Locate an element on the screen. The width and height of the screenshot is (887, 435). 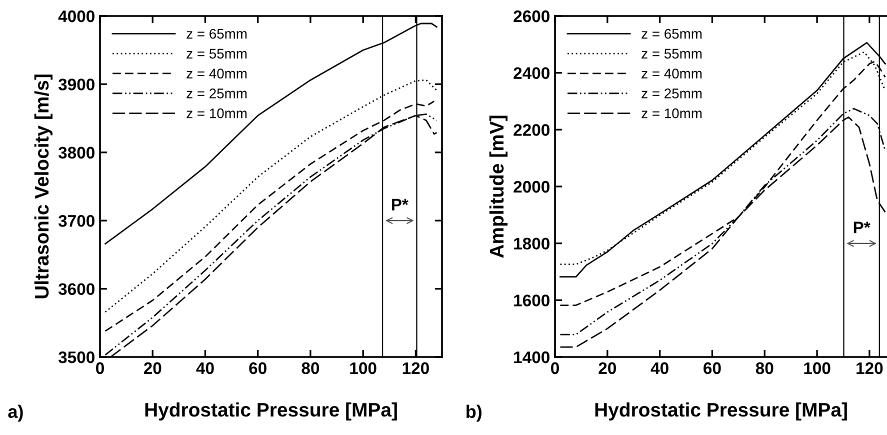
y-tick-label: 4000 is located at coordinates (76, 16).